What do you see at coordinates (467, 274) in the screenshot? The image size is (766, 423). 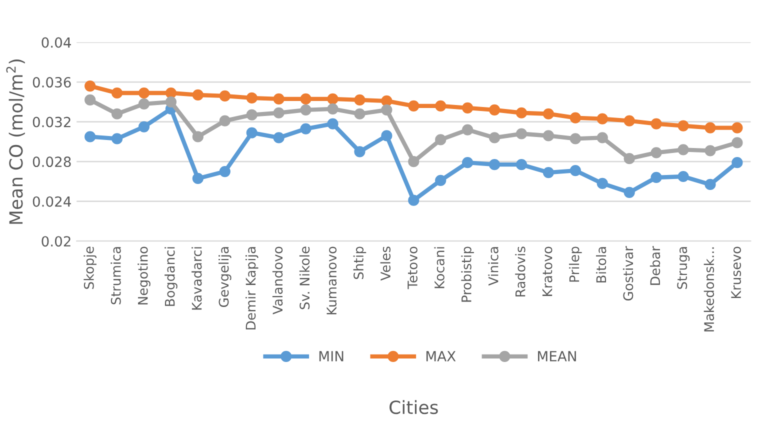 I see `x-tick-label: Probistip` at bounding box center [467, 274].